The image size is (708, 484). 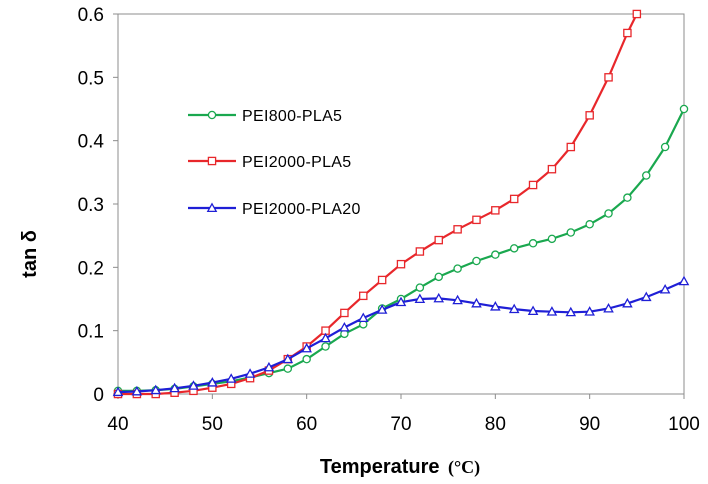 What do you see at coordinates (91, 332) in the screenshot?
I see `y-tick-label: 0.1` at bounding box center [91, 332].